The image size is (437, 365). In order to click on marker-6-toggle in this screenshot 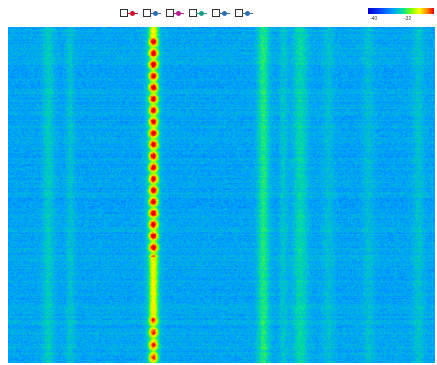, I will do `click(244, 13)`.